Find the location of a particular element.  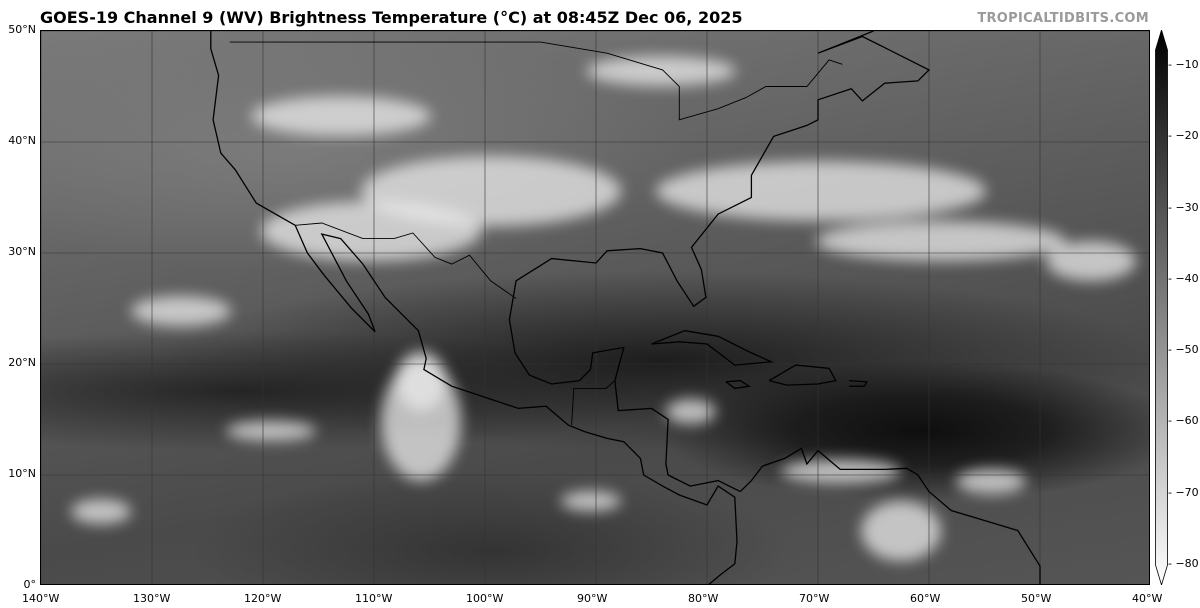

colorbar-tick-label: - −30 is located at coordinates (1183, 207).